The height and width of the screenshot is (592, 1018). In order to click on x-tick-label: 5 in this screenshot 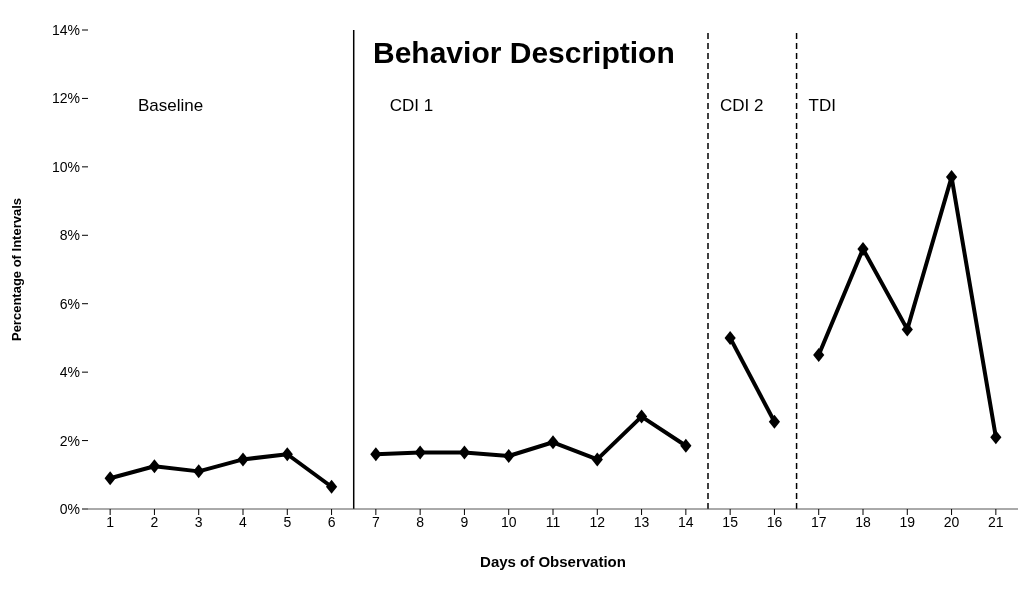, I will do `click(287, 521)`.